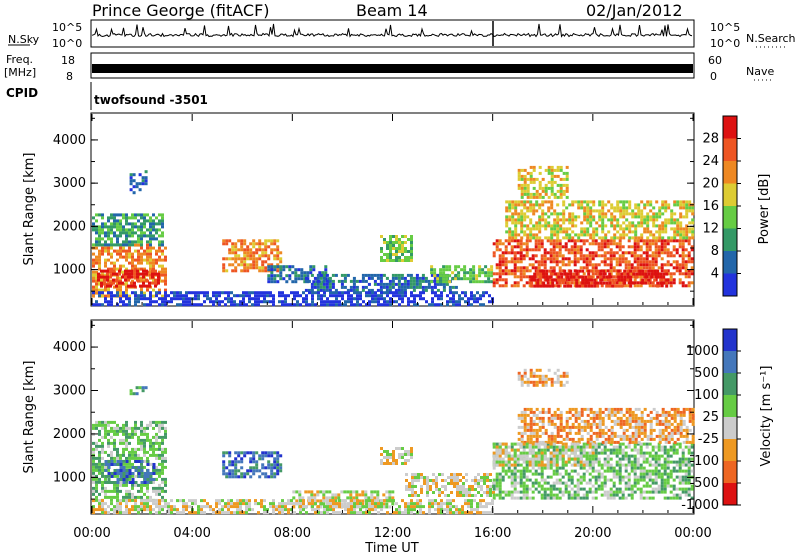  What do you see at coordinates (24, 39) in the screenshot?
I see `nsky-label: N.Sky` at bounding box center [24, 39].